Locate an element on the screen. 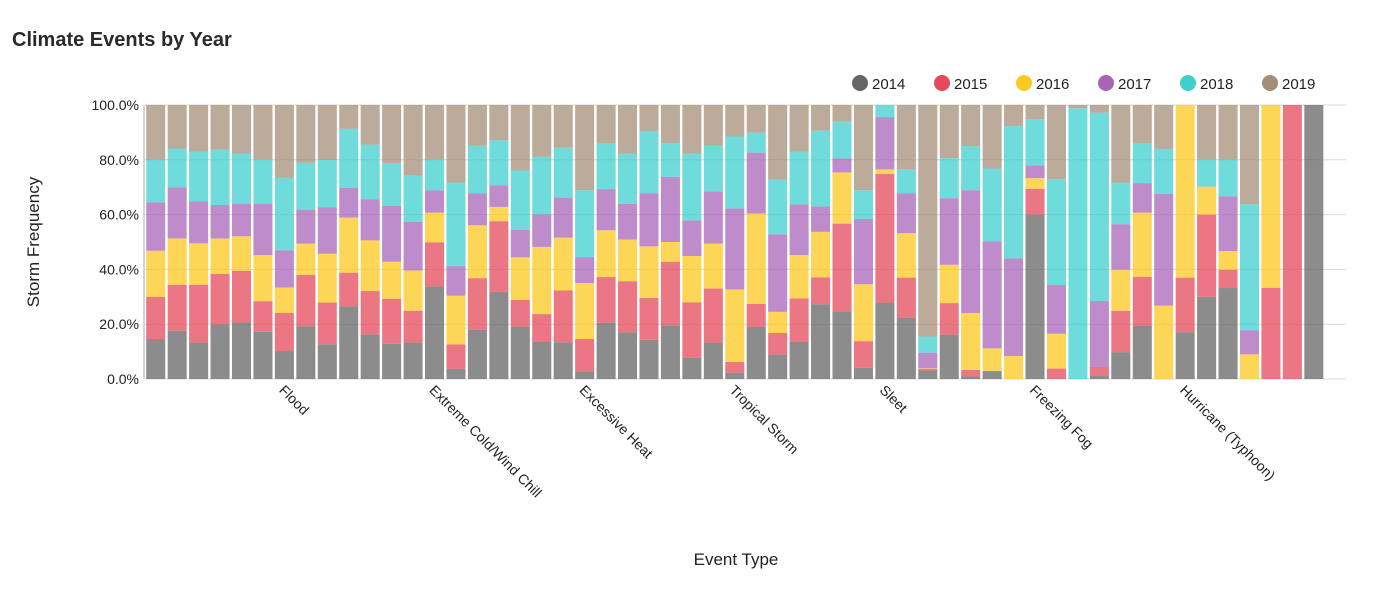  legend-item-2017: 2017 is located at coordinates (1124, 84).